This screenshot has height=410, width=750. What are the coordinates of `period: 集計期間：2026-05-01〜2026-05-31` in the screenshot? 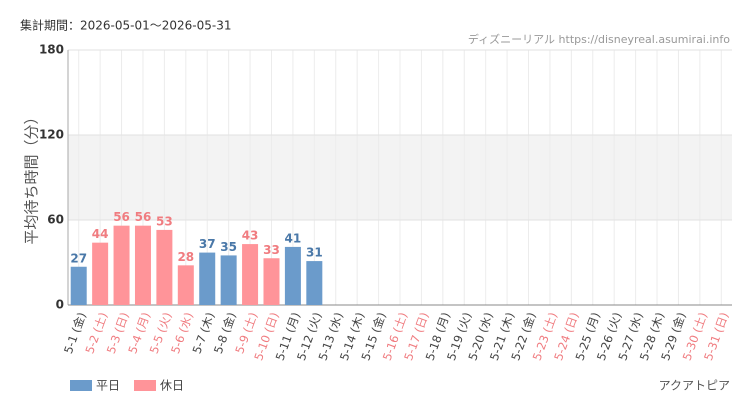 It's located at (125, 25).